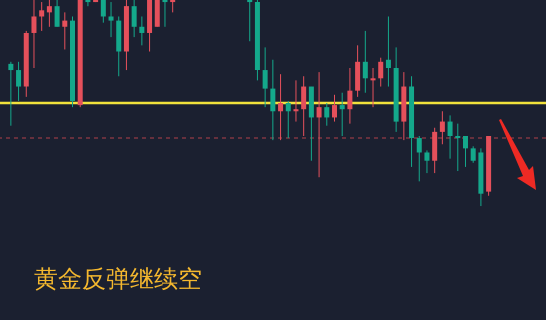 This screenshot has height=320, width=546. I want to click on text: 黄金反弹继续空, so click(118, 279).